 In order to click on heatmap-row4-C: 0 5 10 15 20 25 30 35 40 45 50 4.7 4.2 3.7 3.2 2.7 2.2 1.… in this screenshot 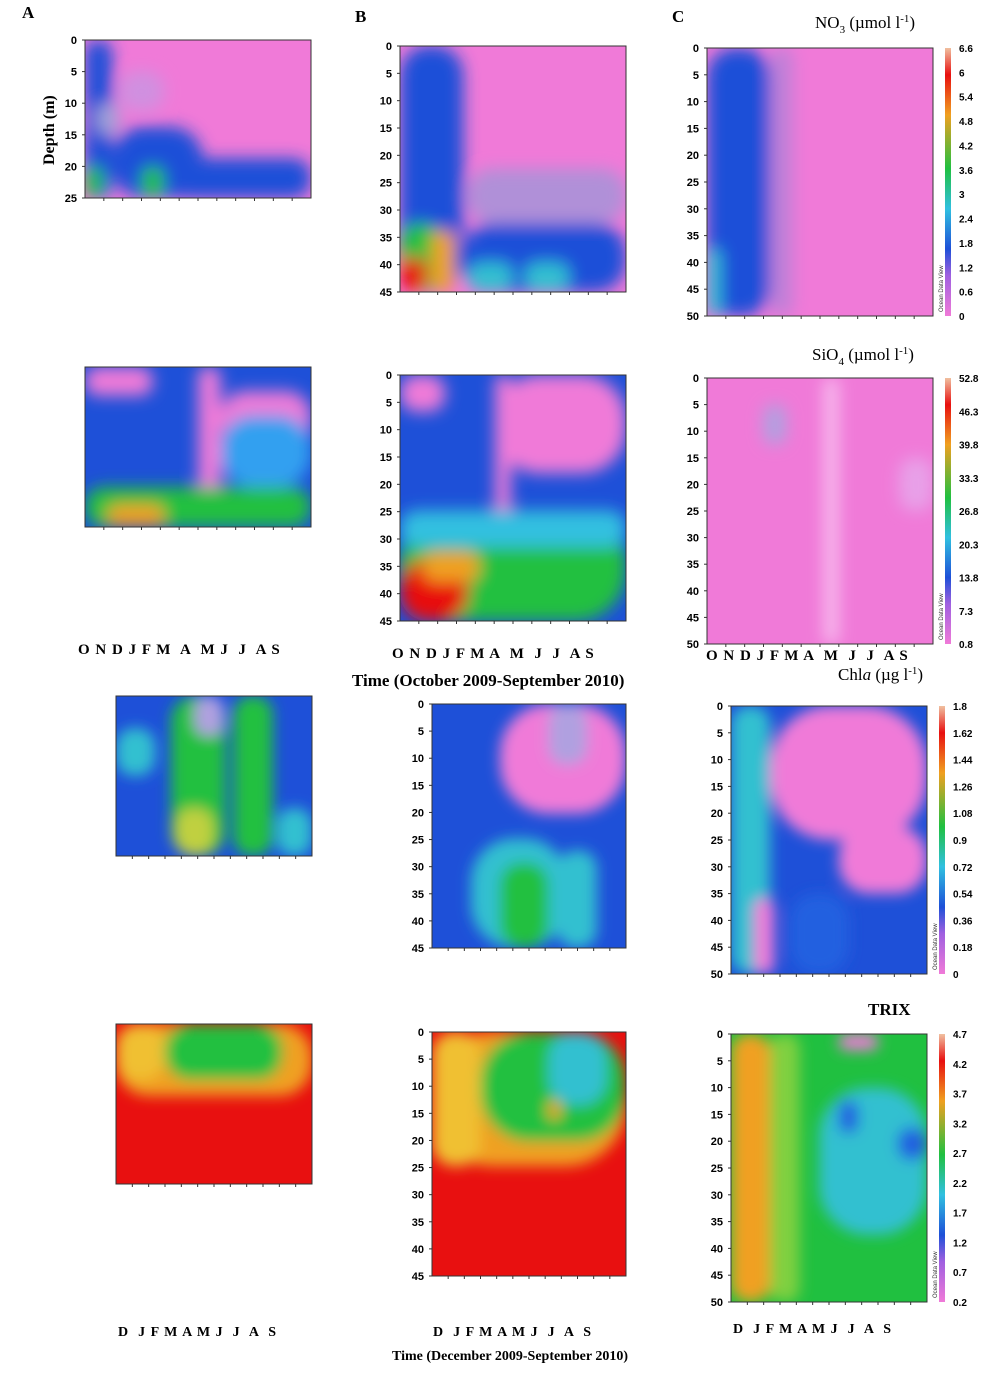, I will do `click(839, 1169)`.